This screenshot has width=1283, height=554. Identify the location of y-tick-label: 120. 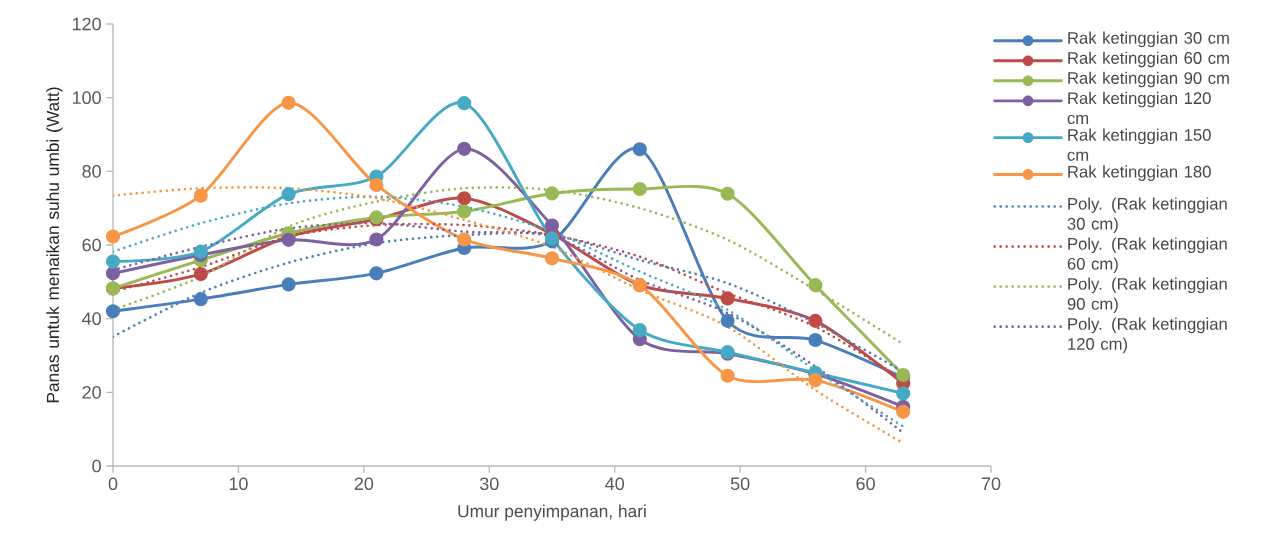
(86, 24).